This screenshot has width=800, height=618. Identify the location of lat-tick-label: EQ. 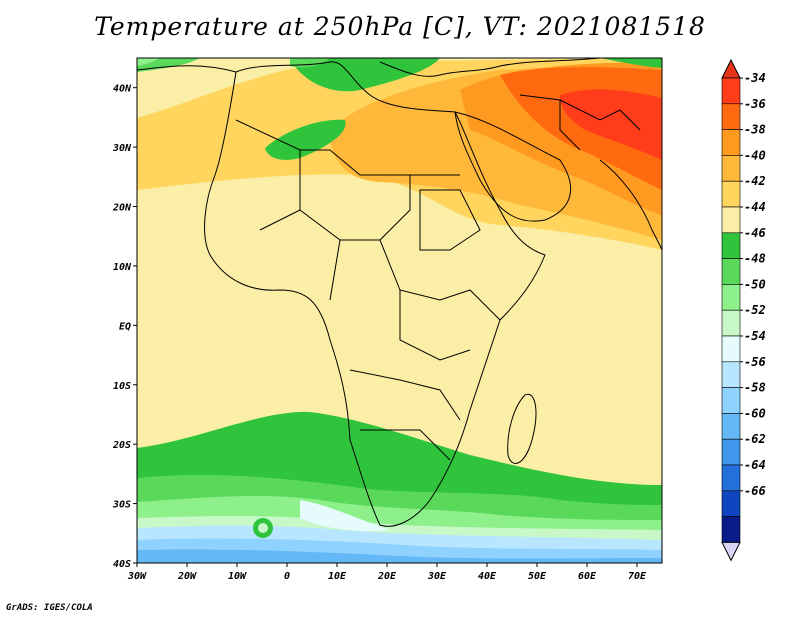
(125, 326).